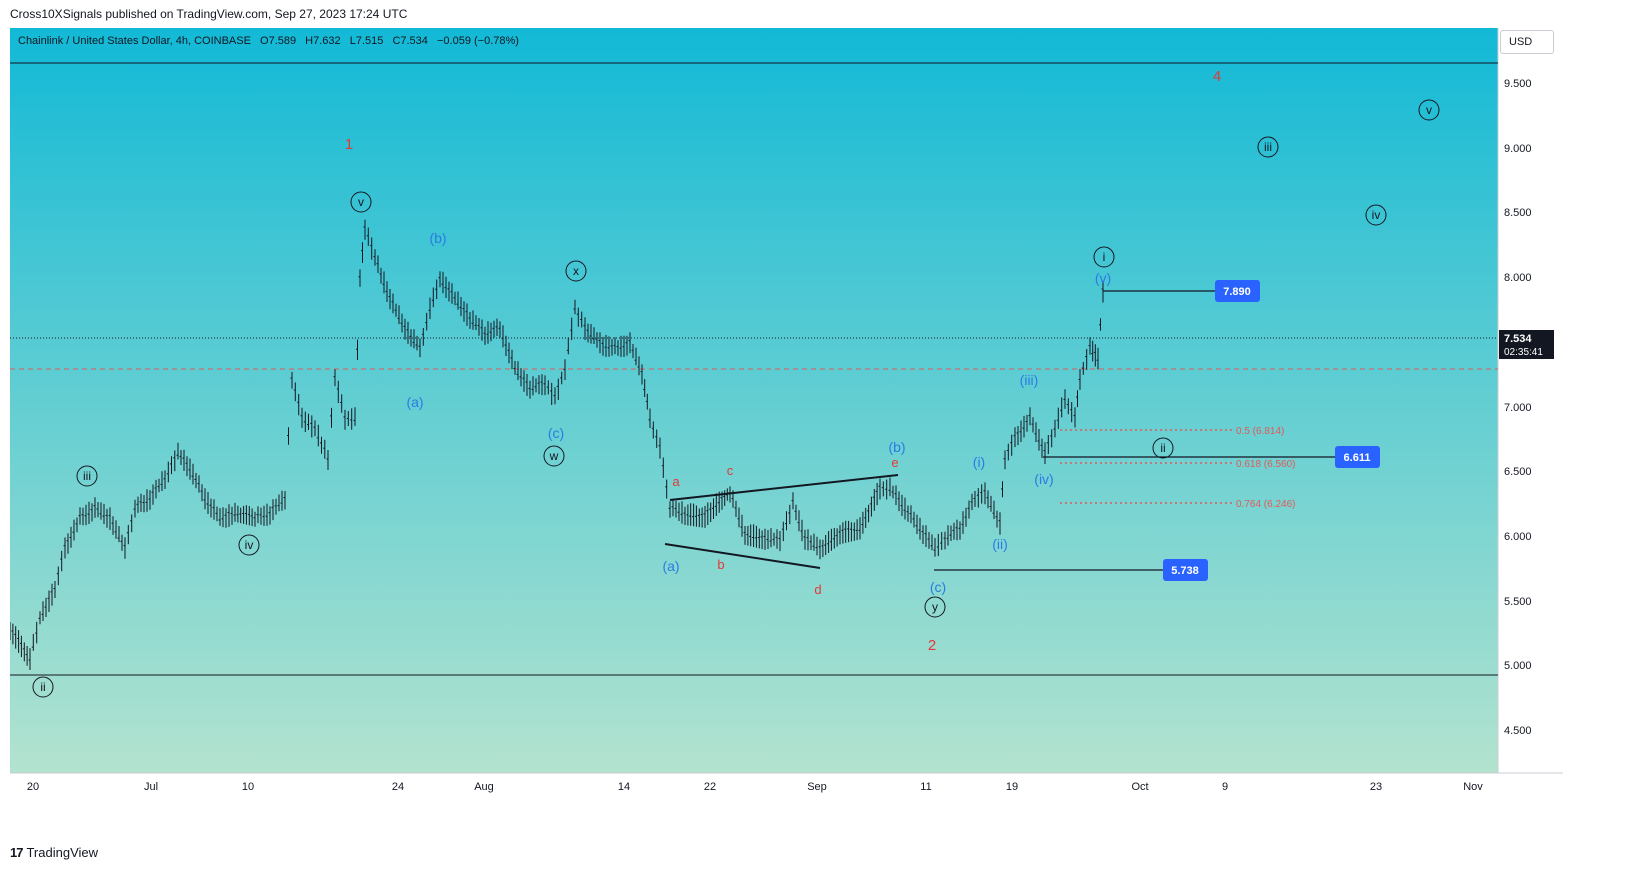  What do you see at coordinates (1376, 787) in the screenshot?
I see `time-tick: 23` at bounding box center [1376, 787].